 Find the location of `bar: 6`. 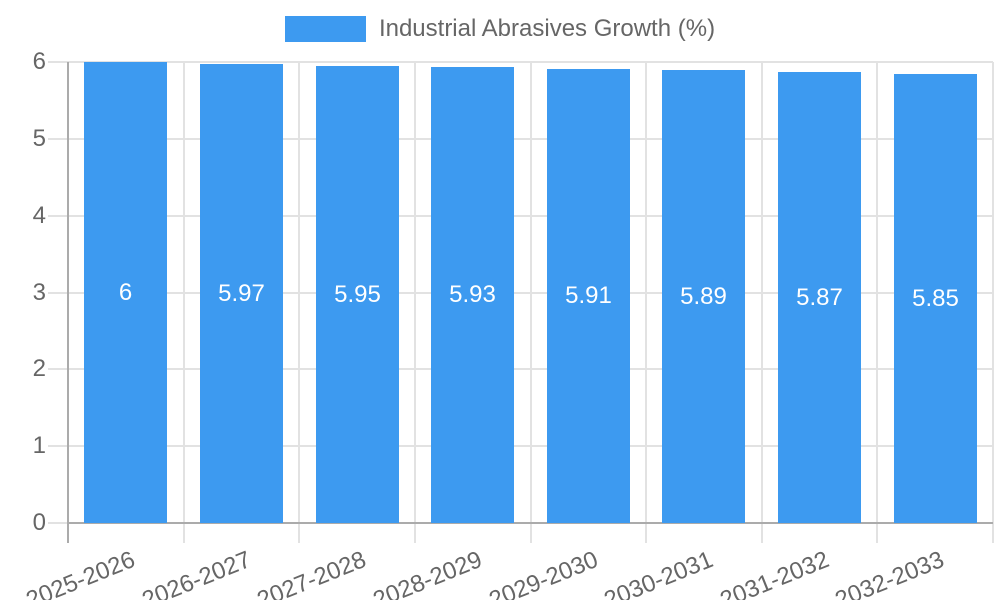

bar: 6 is located at coordinates (125, 292).